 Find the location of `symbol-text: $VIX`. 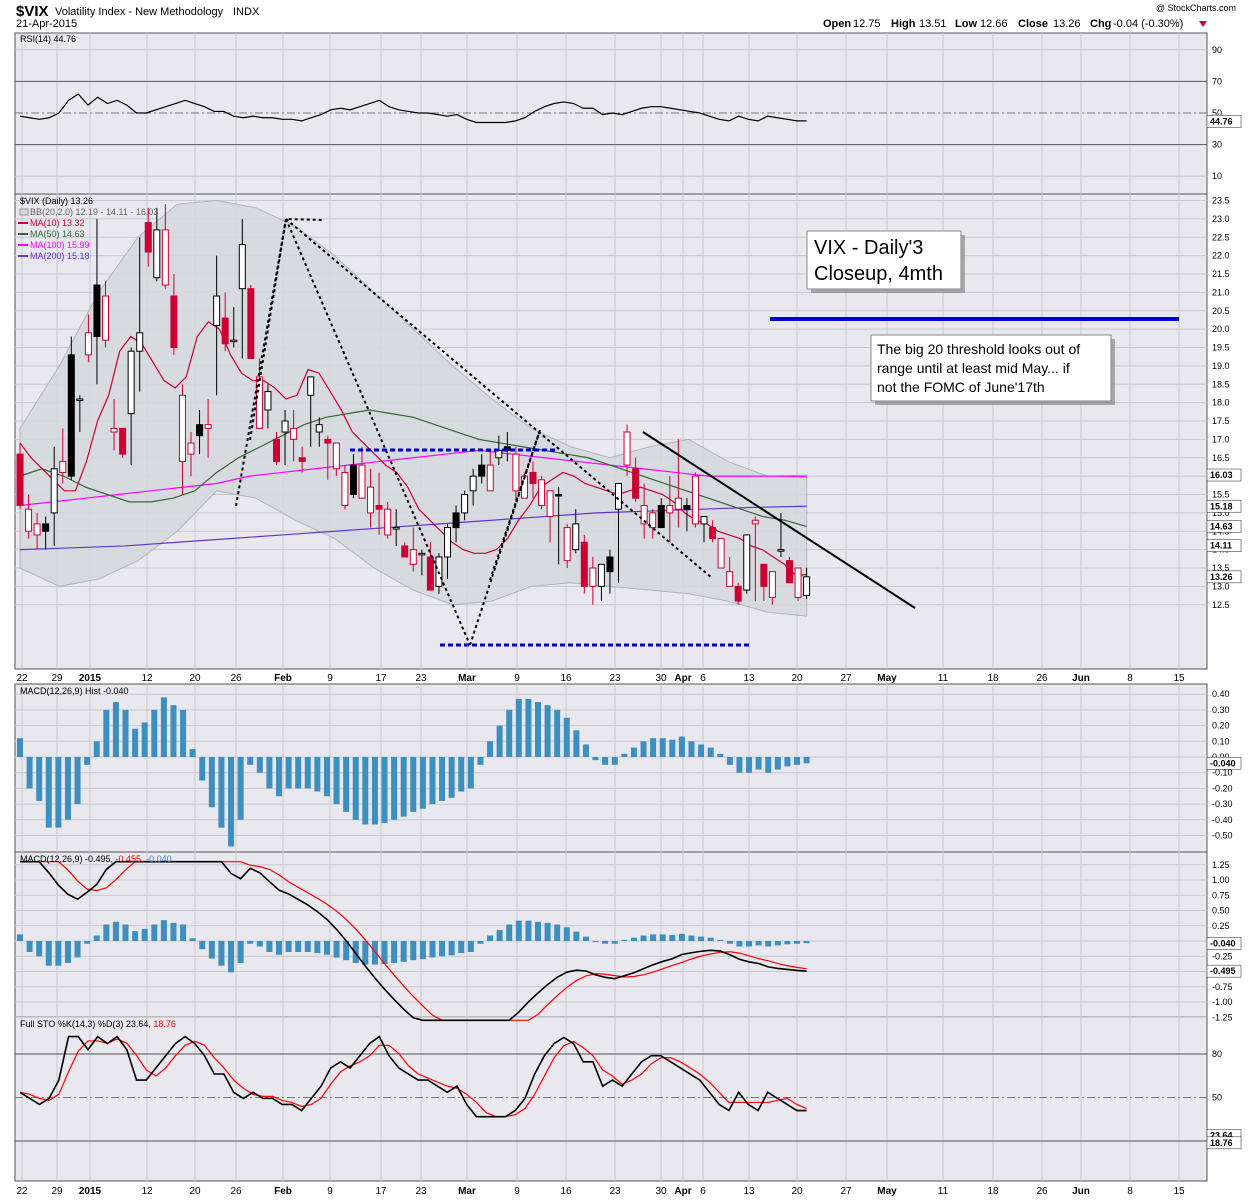

symbol-text: $VIX is located at coordinates (32, 11).